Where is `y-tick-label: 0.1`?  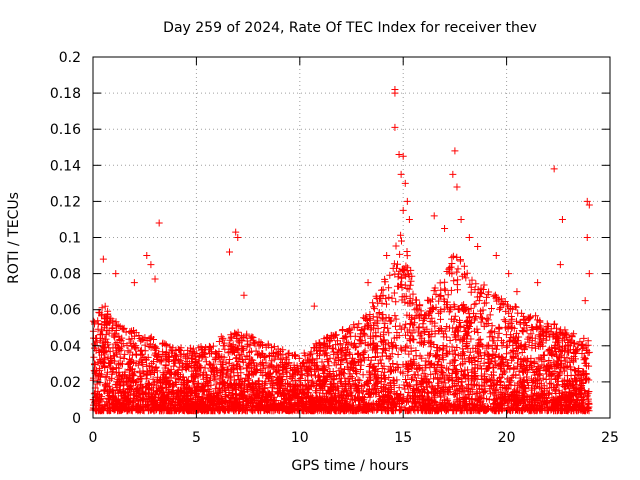
y-tick-label: 0.1 is located at coordinates (70, 239).